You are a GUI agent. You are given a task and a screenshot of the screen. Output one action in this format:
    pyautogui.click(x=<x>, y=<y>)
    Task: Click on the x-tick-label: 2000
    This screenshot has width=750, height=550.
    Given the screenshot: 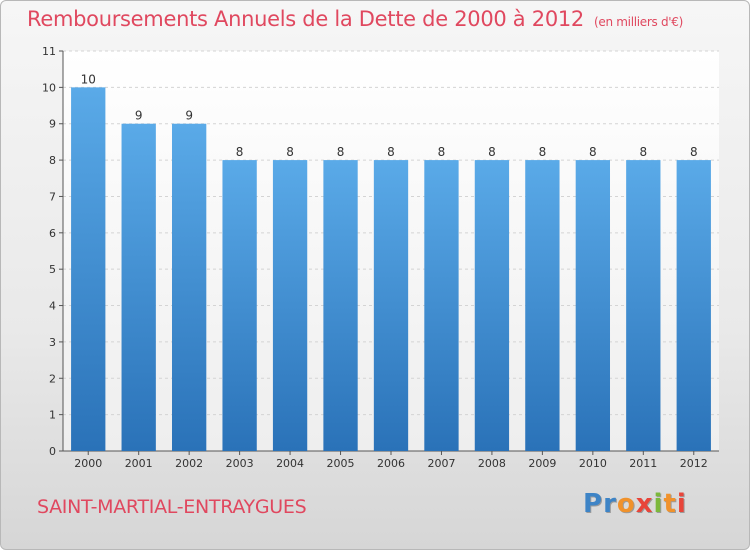 What is the action you would take?
    pyautogui.click(x=88, y=463)
    